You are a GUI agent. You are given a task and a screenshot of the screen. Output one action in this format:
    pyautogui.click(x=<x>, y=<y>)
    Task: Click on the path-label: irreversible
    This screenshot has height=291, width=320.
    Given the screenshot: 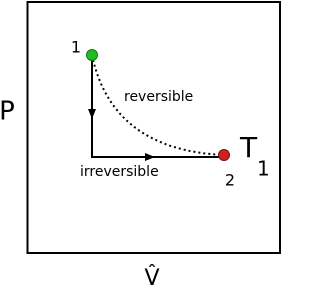 What is the action you would take?
    pyautogui.click(x=119, y=172)
    